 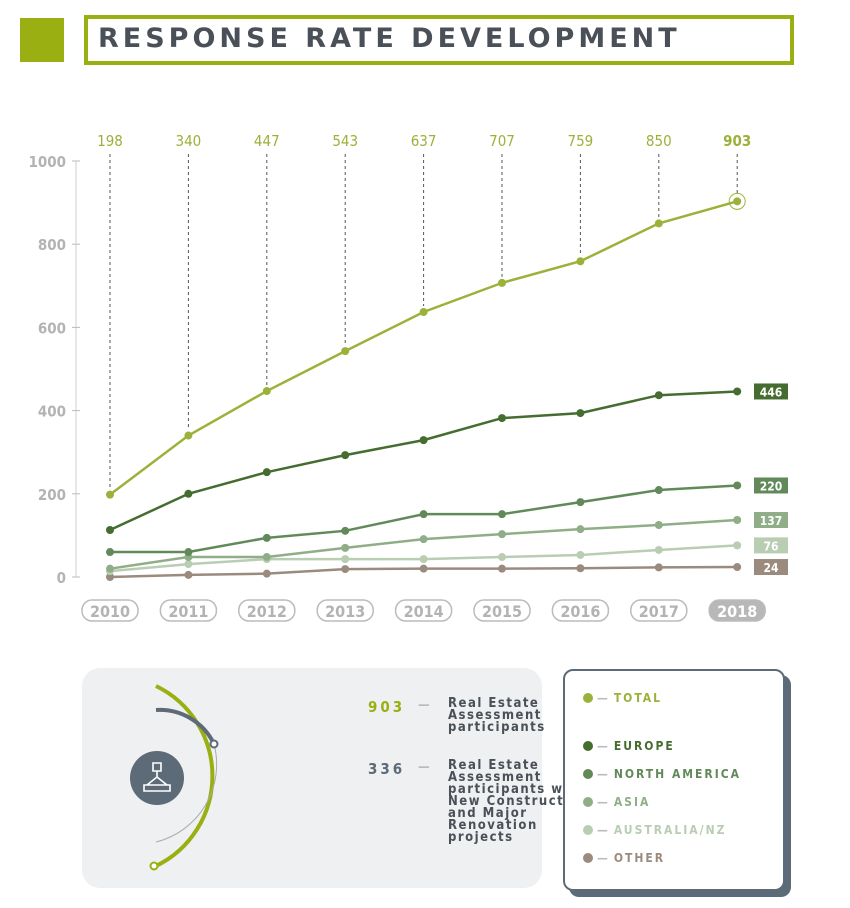 I want to click on y-tick-label: 0, so click(x=61, y=578).